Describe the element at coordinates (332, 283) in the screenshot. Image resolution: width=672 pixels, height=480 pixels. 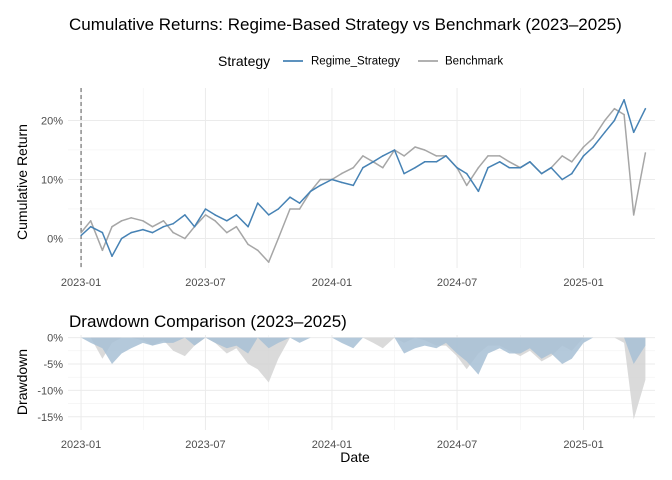
I see `returns-x-tick-2024-01: 2024-01` at that location.